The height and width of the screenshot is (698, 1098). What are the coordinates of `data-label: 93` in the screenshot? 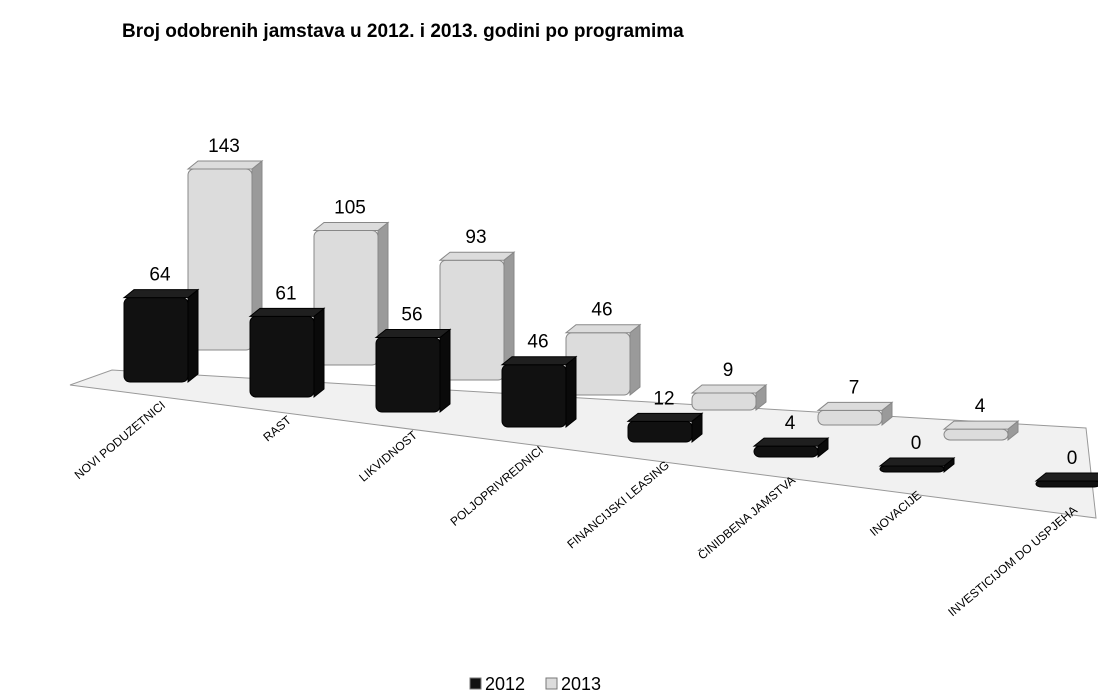 It's located at (475, 237).